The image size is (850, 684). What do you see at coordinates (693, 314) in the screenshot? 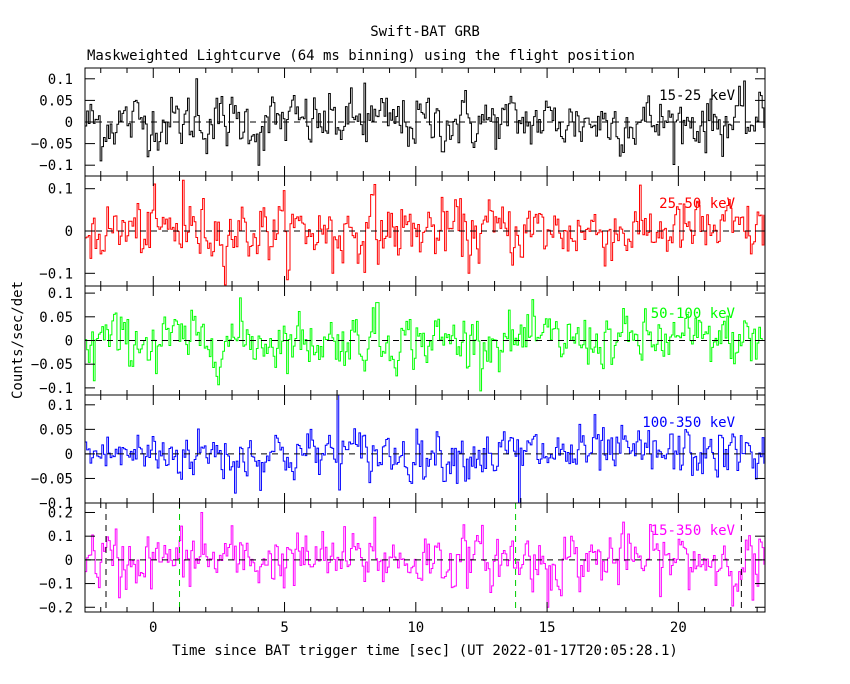
I see `panel-label: 50-100 keV` at bounding box center [693, 314].